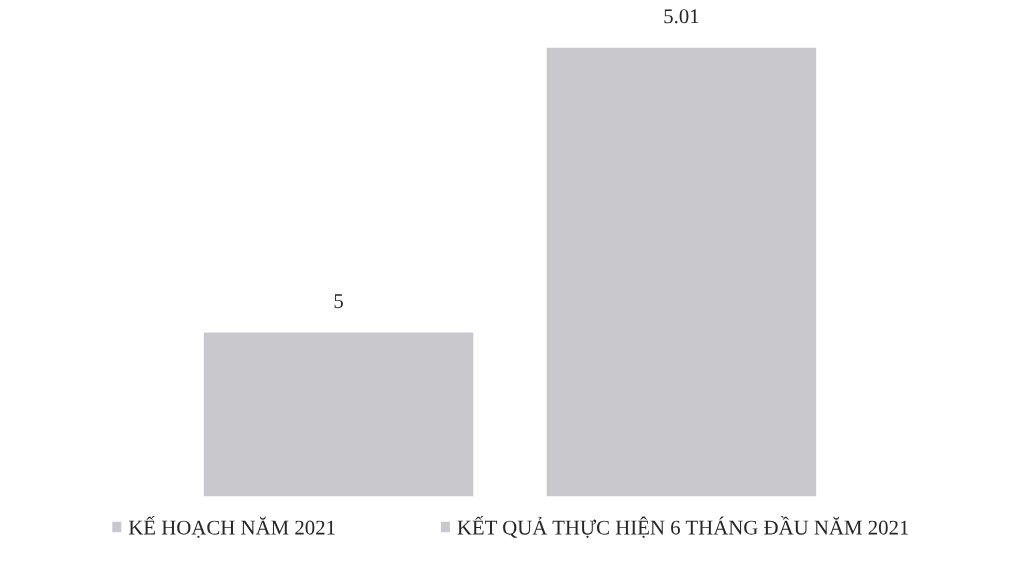 Image resolution: width=1021 pixels, height=569 pixels. What do you see at coordinates (338, 301) in the screenshot?
I see `data-label: 5` at bounding box center [338, 301].